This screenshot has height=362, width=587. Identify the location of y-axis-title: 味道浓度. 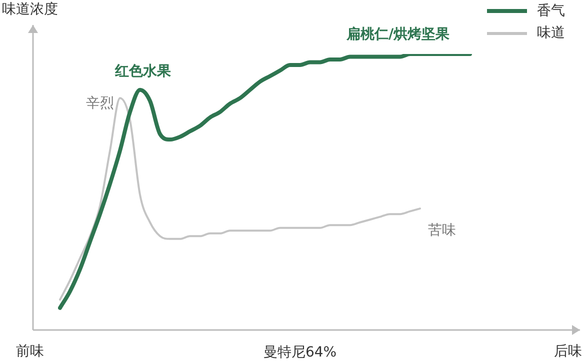
(30, 10).